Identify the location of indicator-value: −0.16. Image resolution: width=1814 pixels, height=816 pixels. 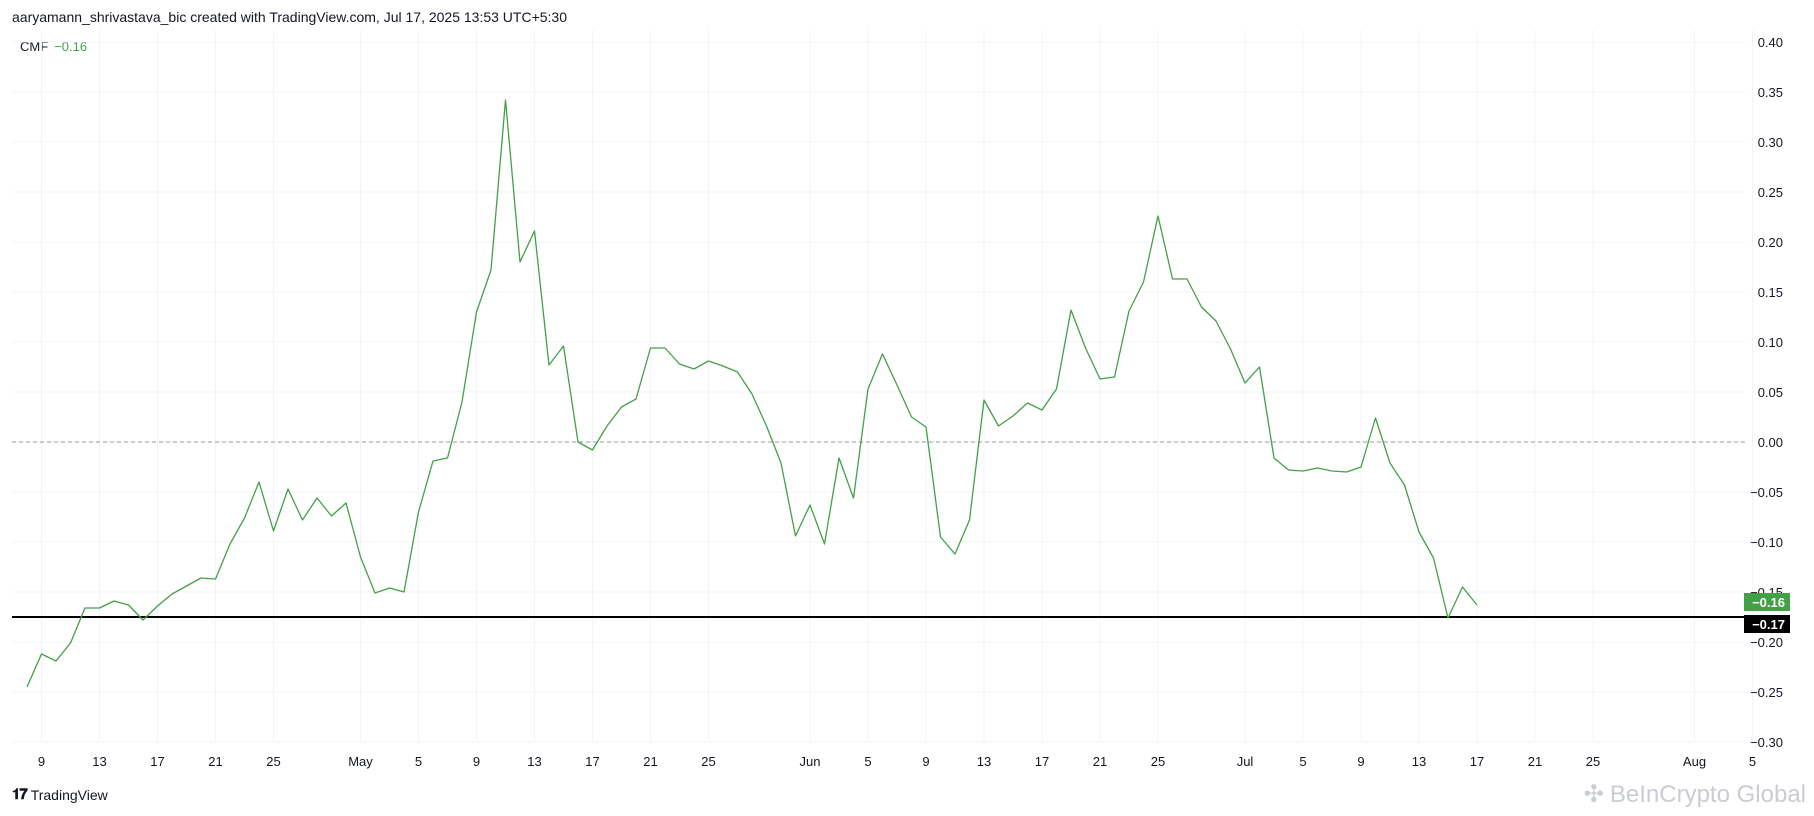
(71, 46).